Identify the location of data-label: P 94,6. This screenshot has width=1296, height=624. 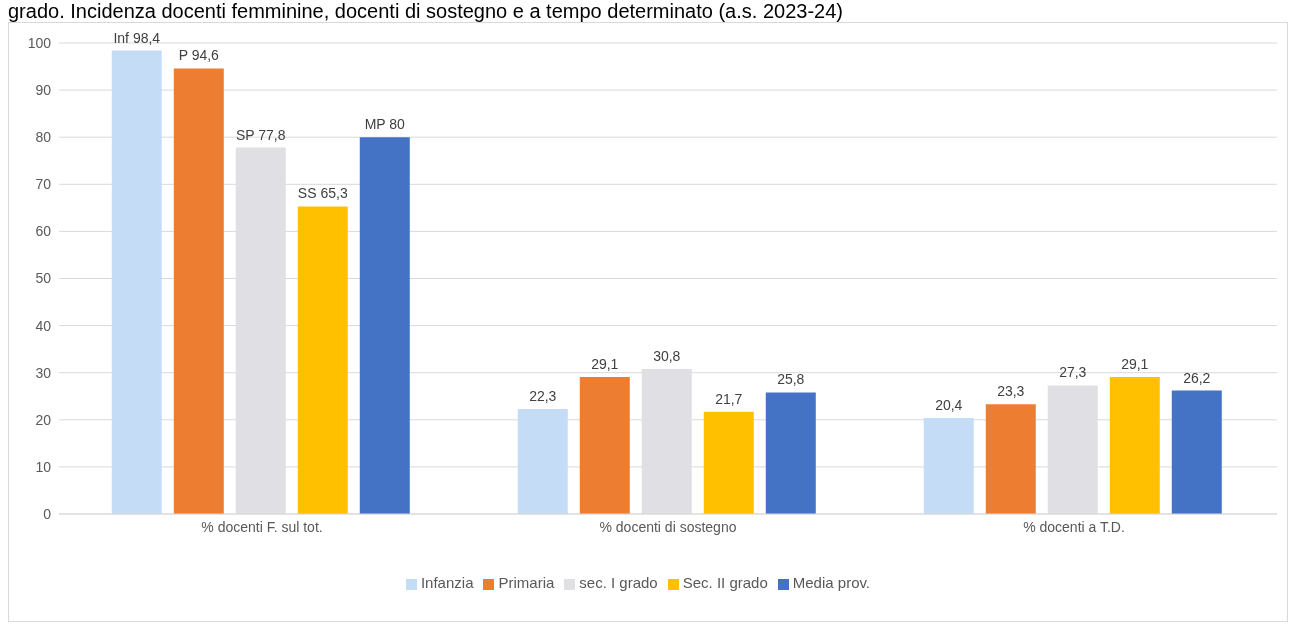
(199, 55).